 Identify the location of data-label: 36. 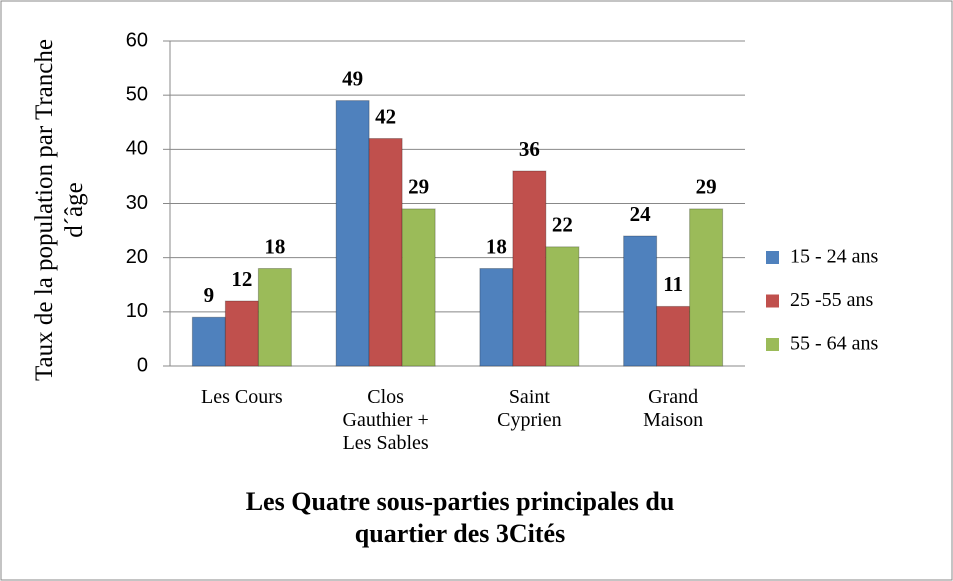
(529, 149).